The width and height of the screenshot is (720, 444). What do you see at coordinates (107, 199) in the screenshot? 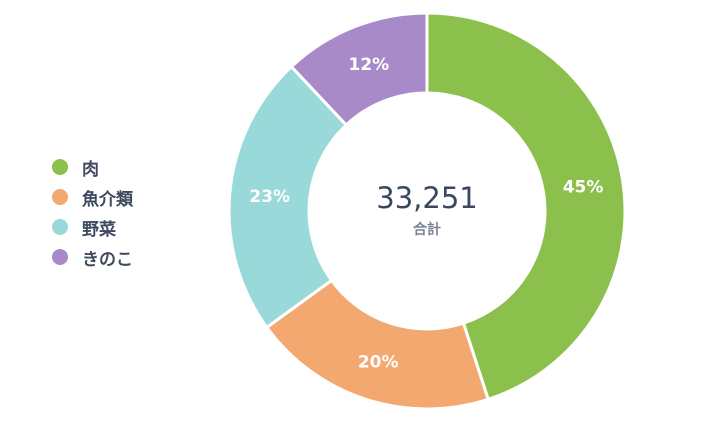
I see `legend-label: 魚介類` at bounding box center [107, 199].